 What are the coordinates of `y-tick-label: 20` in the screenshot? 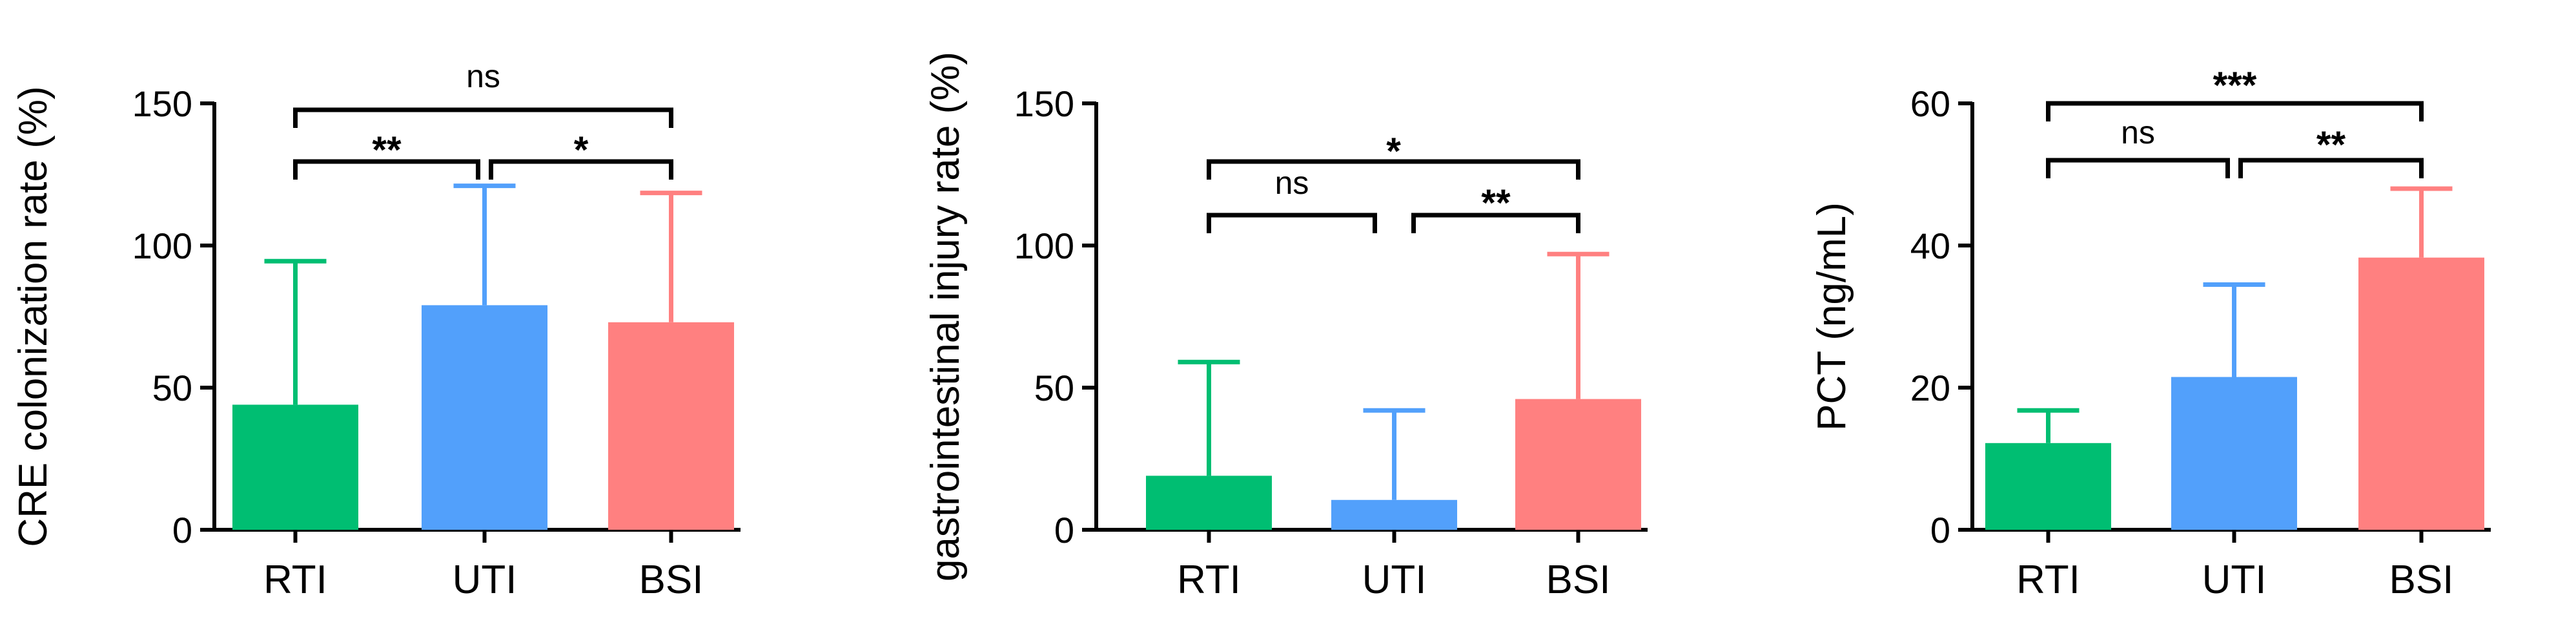 It's located at (1930, 388).